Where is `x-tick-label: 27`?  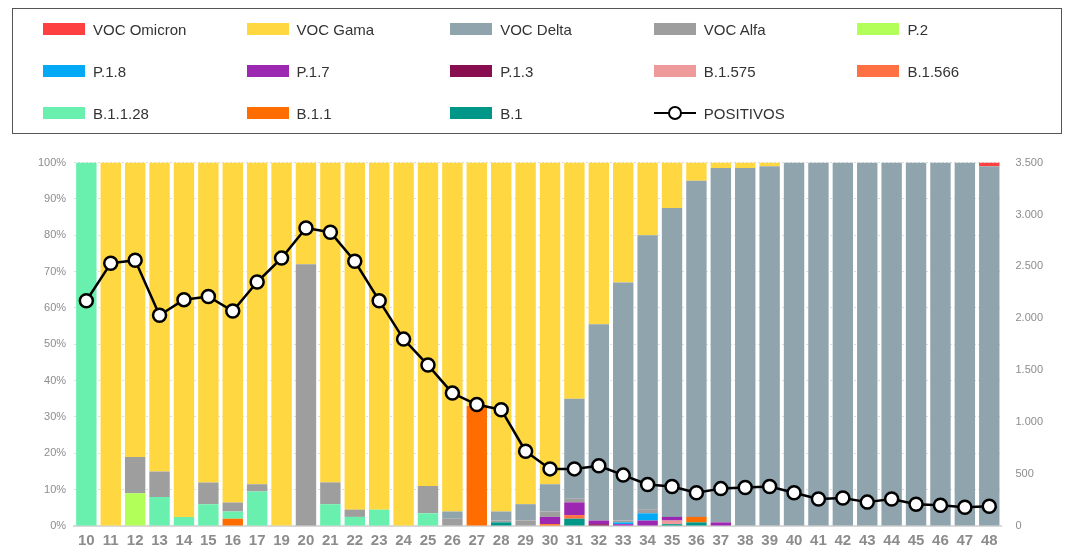
x-tick-label: 27 is located at coordinates (477, 540).